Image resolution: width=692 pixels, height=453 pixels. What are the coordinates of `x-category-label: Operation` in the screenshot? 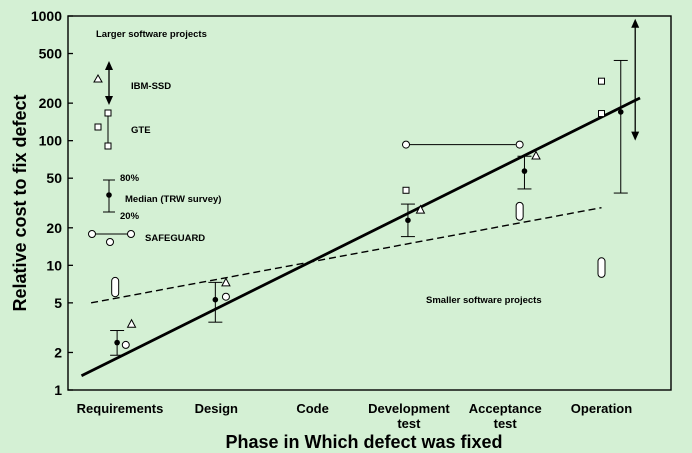 It's located at (601, 408).